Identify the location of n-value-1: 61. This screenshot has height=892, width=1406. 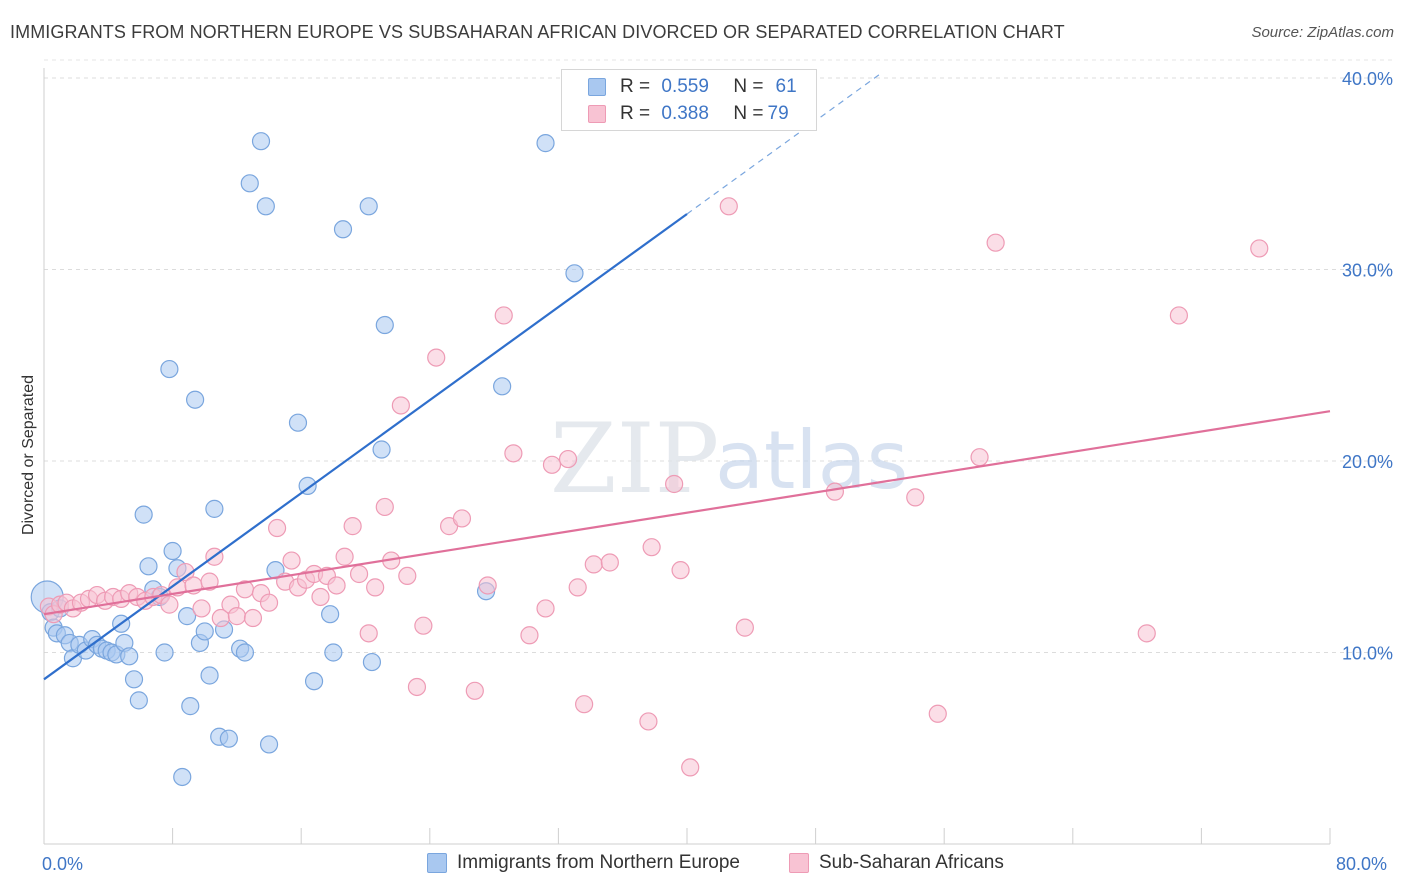
(786, 86).